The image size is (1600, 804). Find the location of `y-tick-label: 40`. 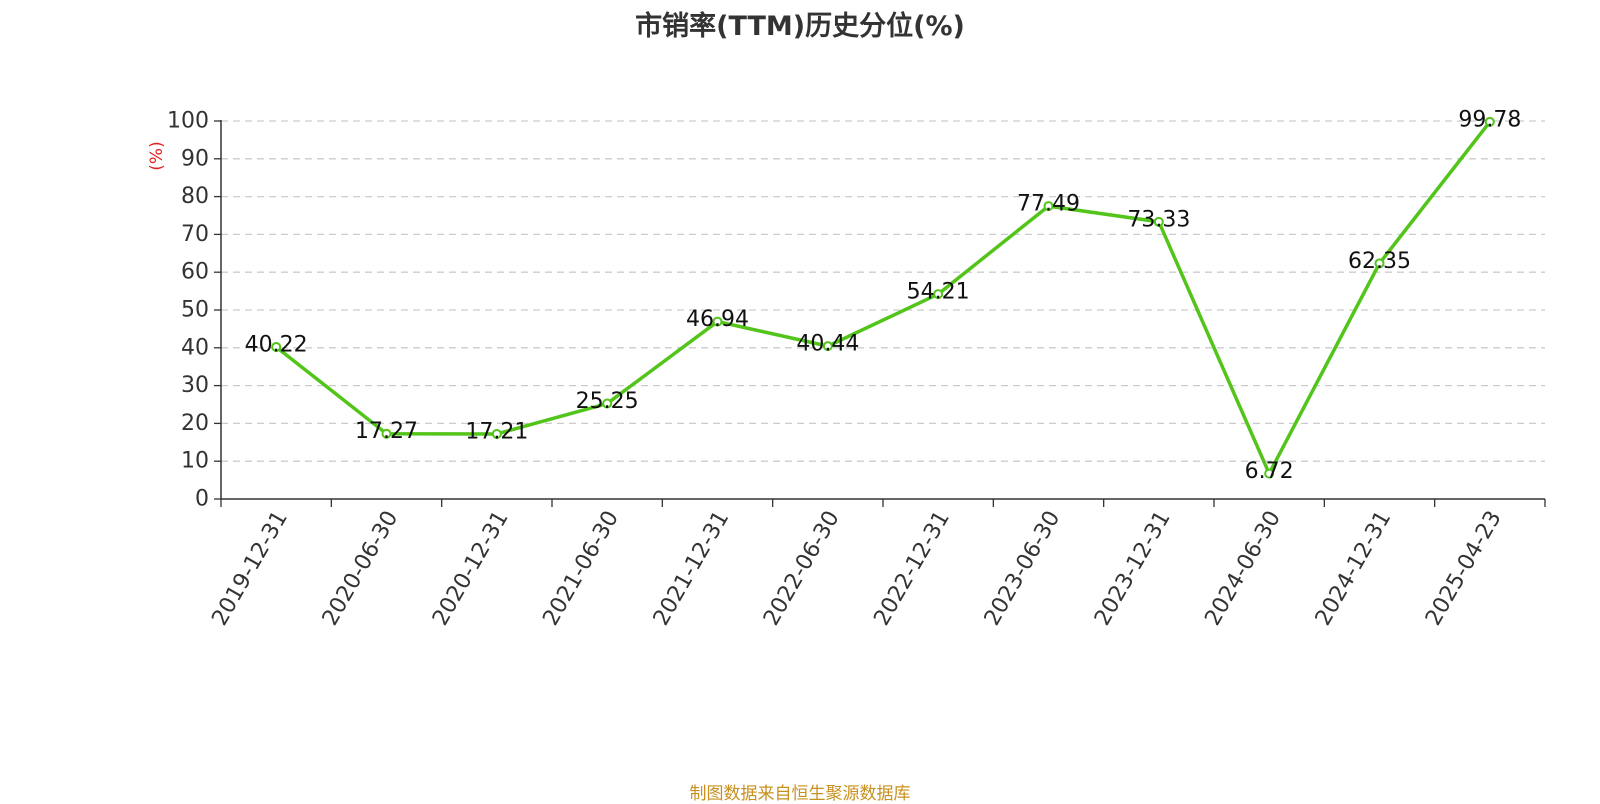

y-tick-label: 40 is located at coordinates (195, 347).